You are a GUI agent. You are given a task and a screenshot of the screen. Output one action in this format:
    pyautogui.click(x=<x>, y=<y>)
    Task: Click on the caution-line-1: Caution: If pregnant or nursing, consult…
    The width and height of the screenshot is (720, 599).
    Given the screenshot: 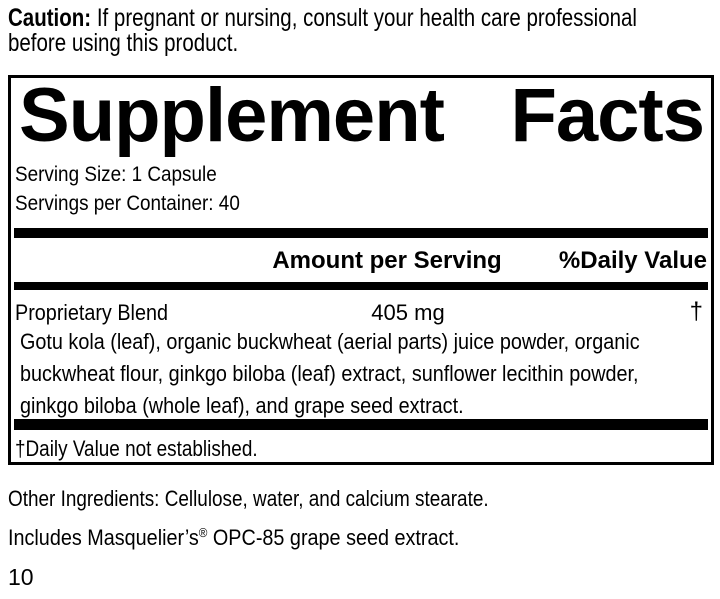 What is the action you would take?
    pyautogui.click(x=322, y=18)
    